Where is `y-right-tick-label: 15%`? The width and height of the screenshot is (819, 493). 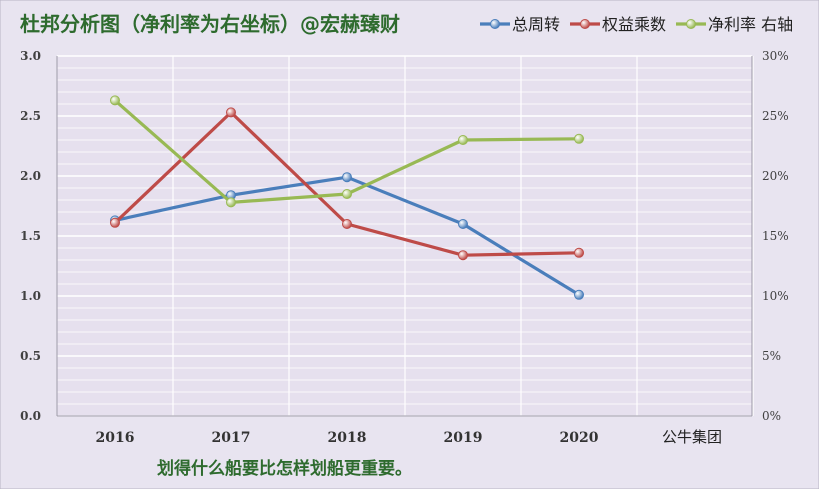 y-right-tick-label: 15% is located at coordinates (775, 236).